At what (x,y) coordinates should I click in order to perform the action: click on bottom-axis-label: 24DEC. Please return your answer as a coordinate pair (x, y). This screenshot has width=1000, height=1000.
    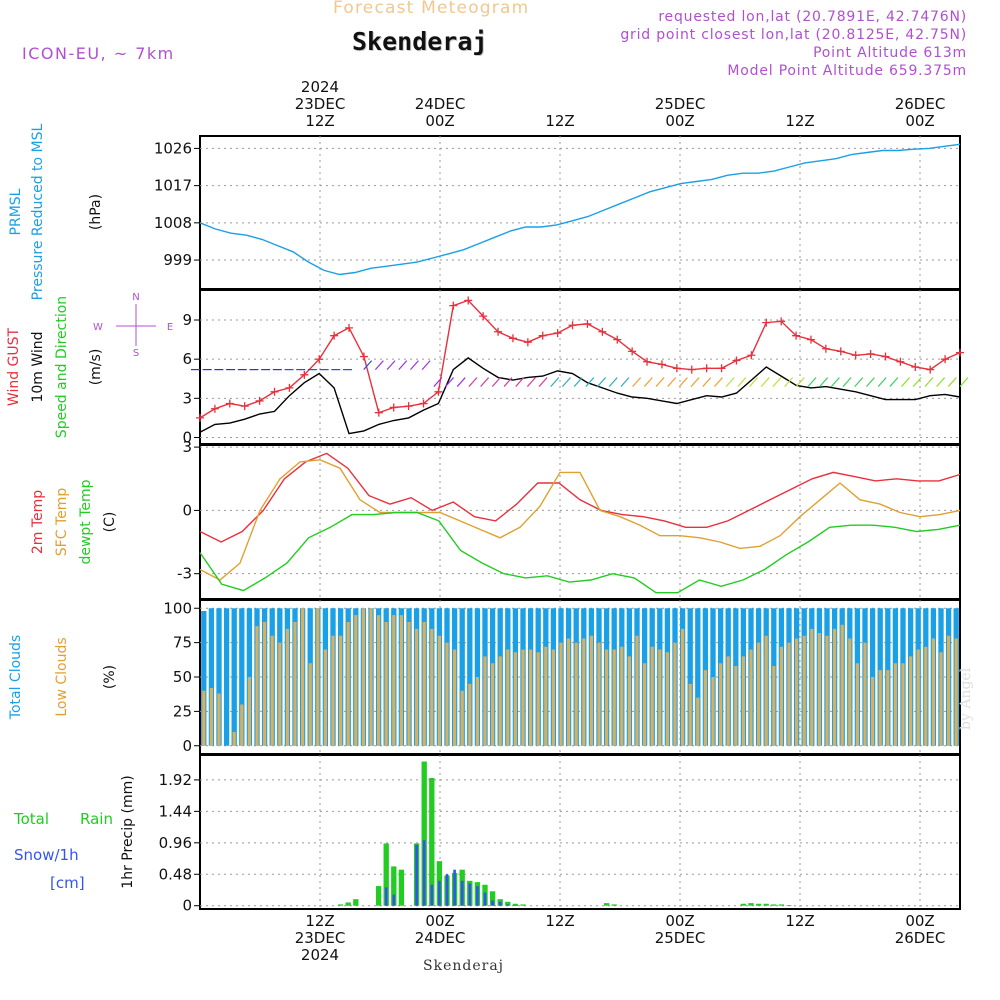
    Looking at the image, I should click on (440, 938).